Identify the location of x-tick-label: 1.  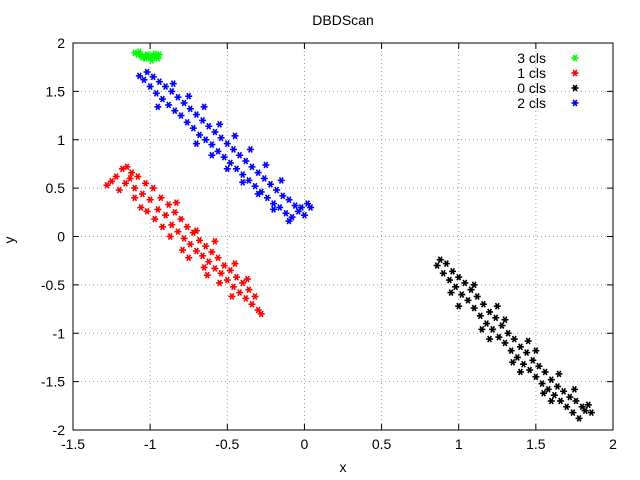
(459, 444).